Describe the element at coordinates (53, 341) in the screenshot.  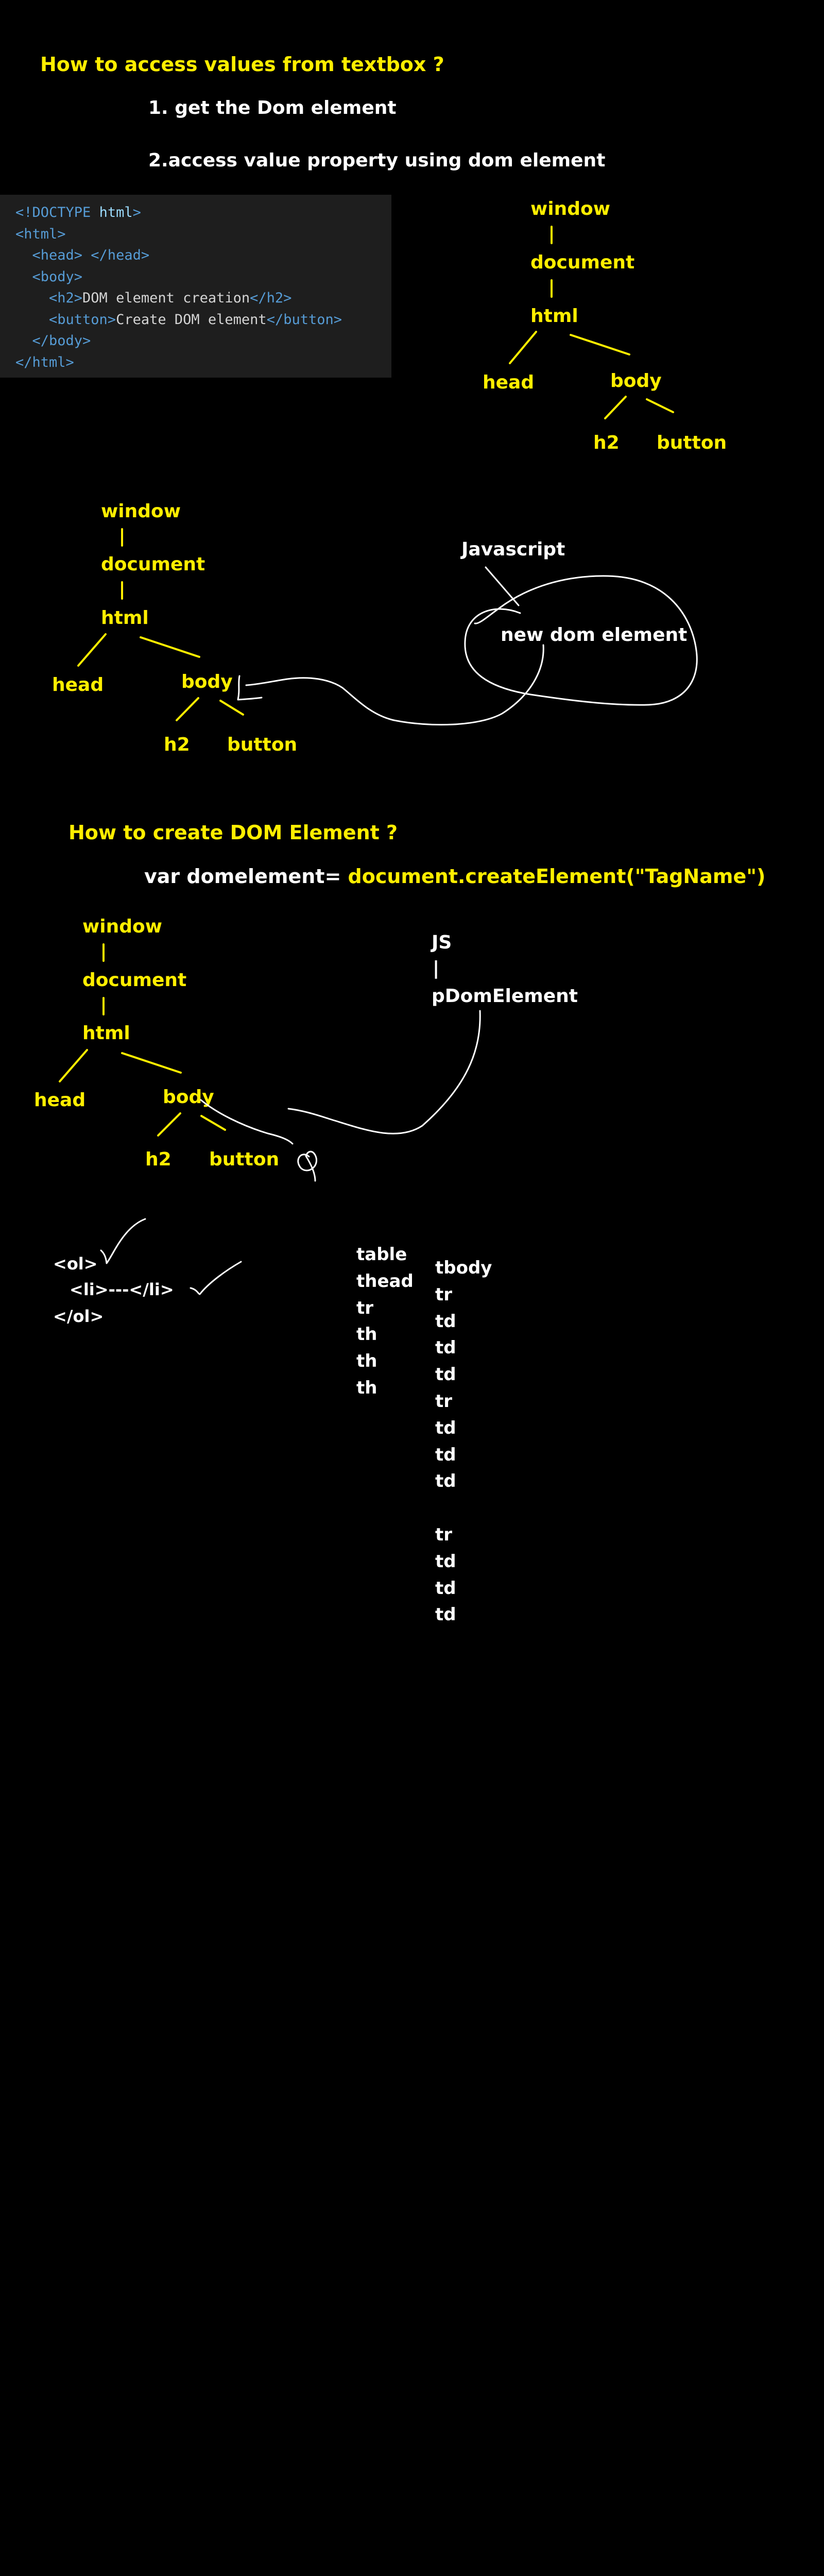
I see `code-tag-open: </body>` at that location.